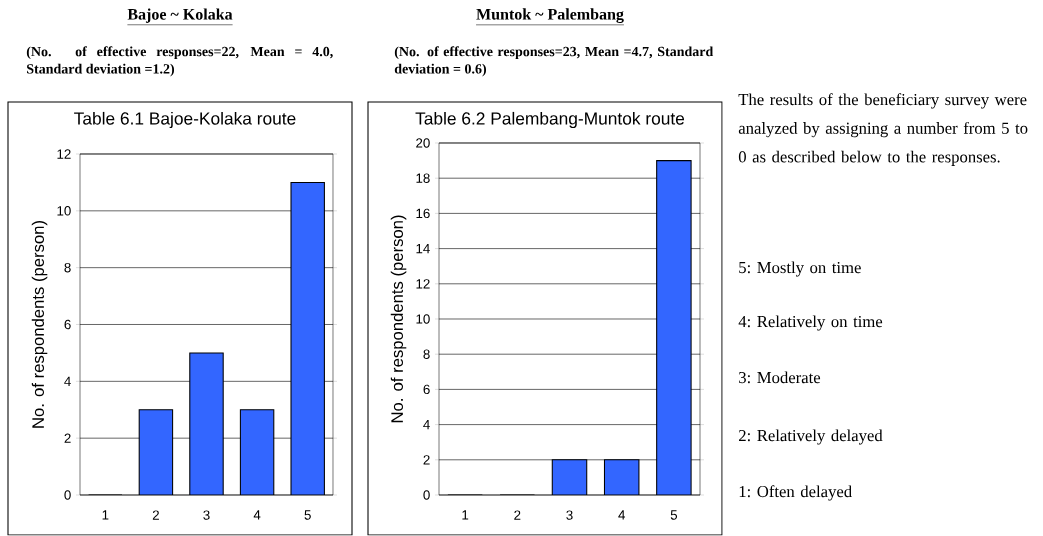 This screenshot has height=536, width=1043. I want to click on caption: Table 6.1 Bajoe-Kolaka route, so click(185, 120).